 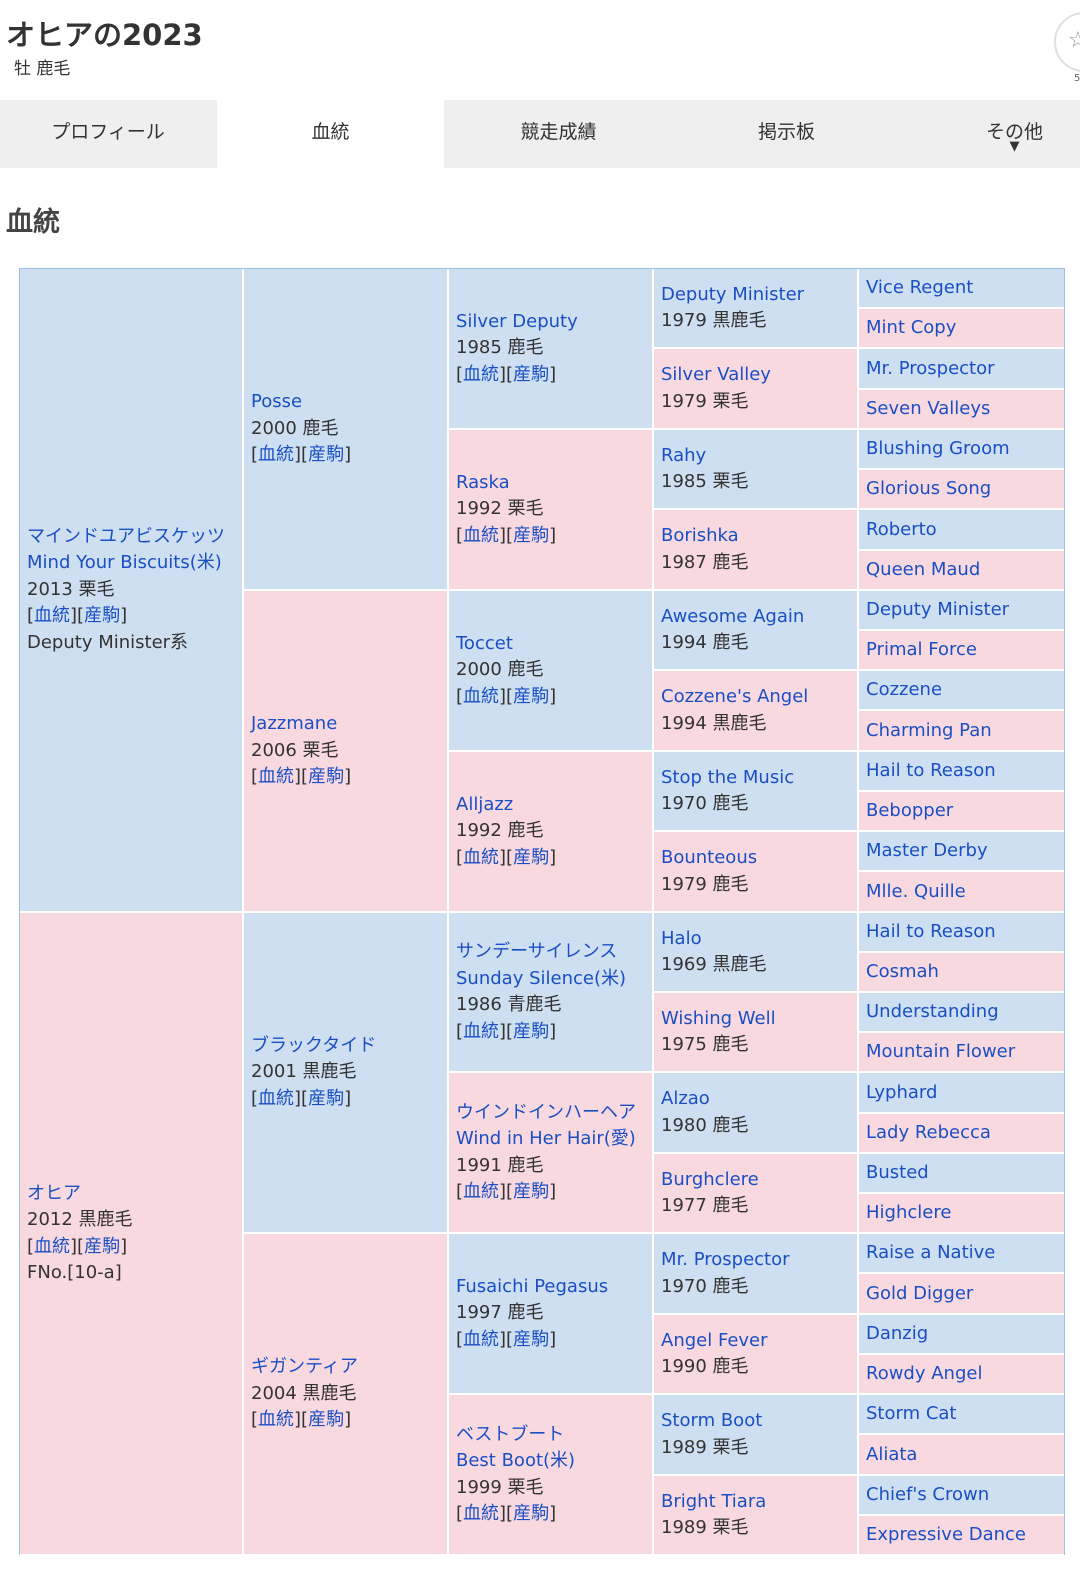 What do you see at coordinates (700, 535) in the screenshot?
I see `horse-name-link: Borishka` at bounding box center [700, 535].